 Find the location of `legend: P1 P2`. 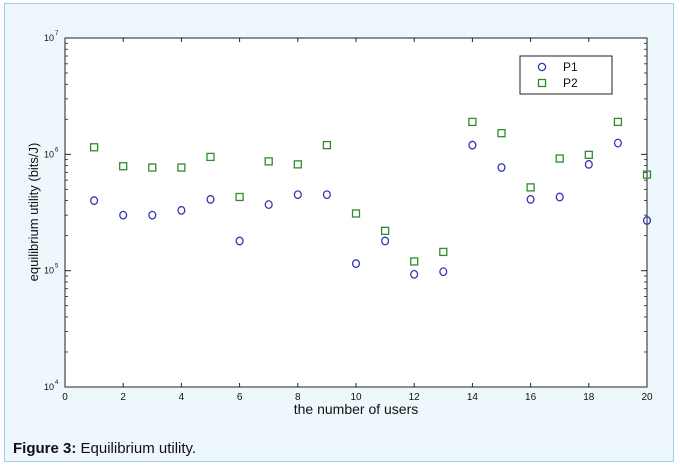

legend: P1 P2 is located at coordinates (566, 75).